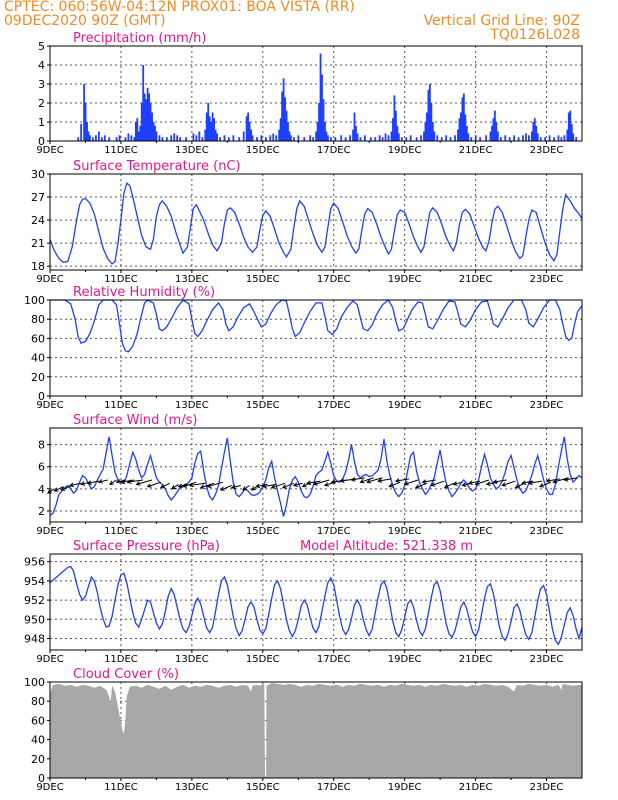 This screenshot has width=618, height=800. I want to click on vertical-grid-line-label: Vertical Grid Line: 90Z, so click(501, 21).